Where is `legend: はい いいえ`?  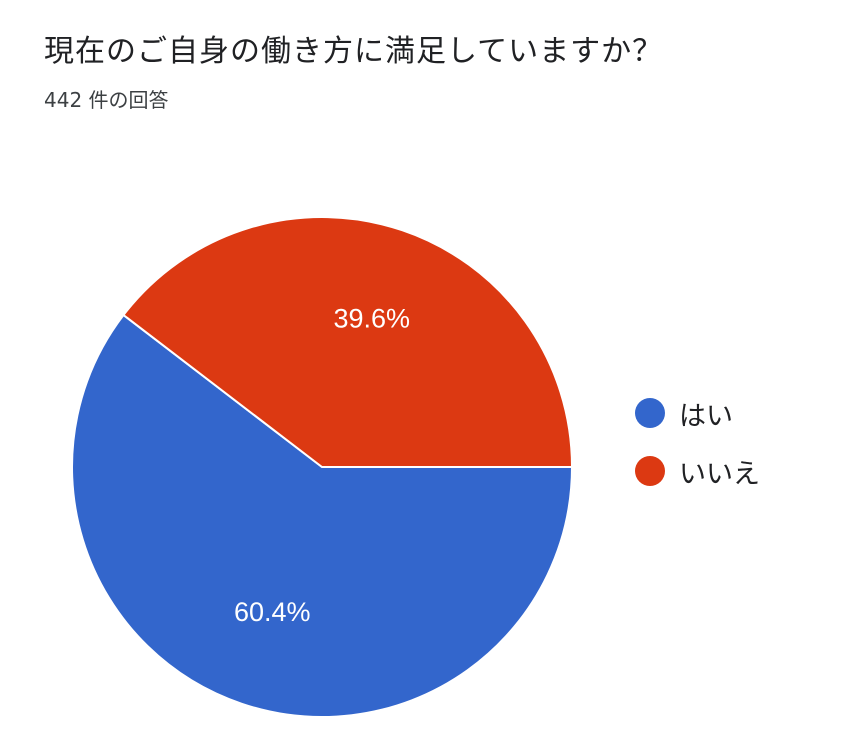
legend: はい いいえ is located at coordinates (697, 453).